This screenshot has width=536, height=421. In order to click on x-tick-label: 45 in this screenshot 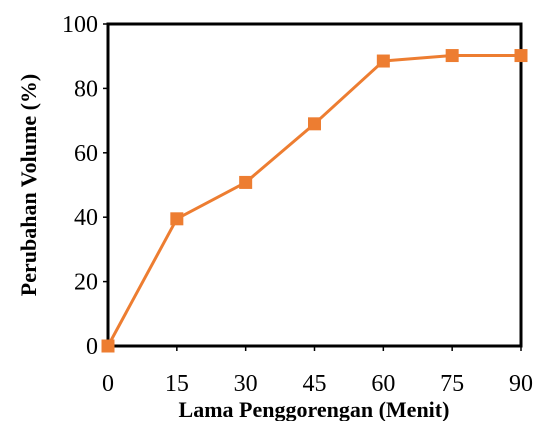, I will do `click(315, 384)`.